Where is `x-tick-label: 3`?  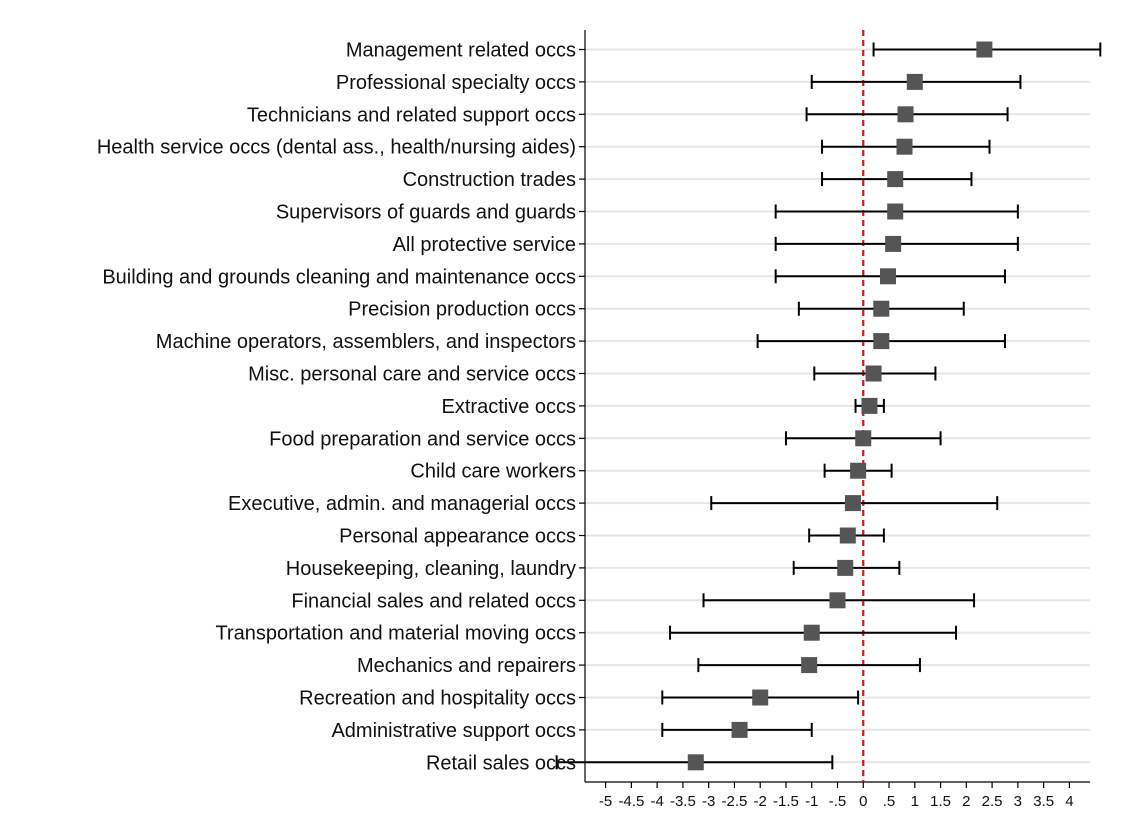
x-tick-label: 3 is located at coordinates (1018, 801).